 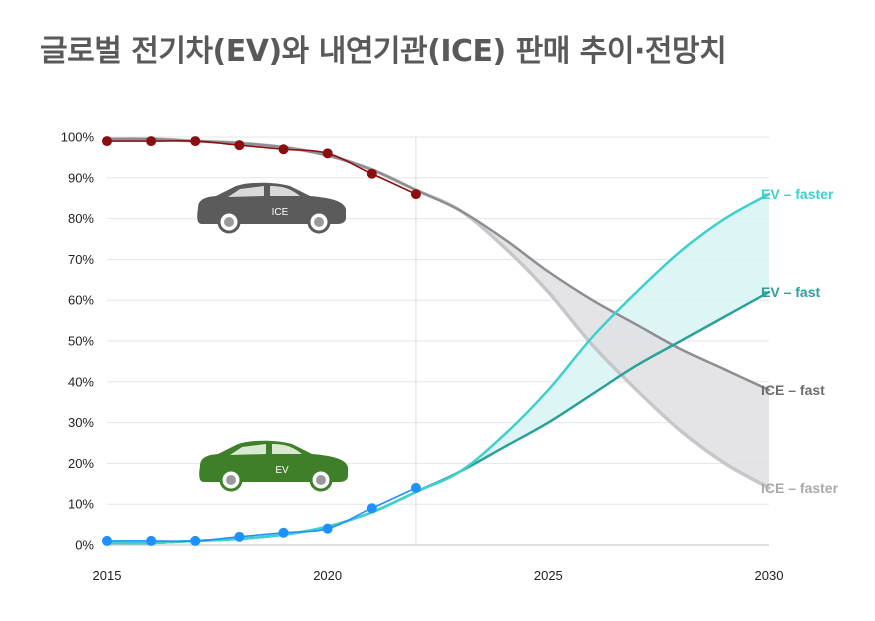 What do you see at coordinates (415, 487) in the screenshot?
I see `ev-point-2022` at bounding box center [415, 487].